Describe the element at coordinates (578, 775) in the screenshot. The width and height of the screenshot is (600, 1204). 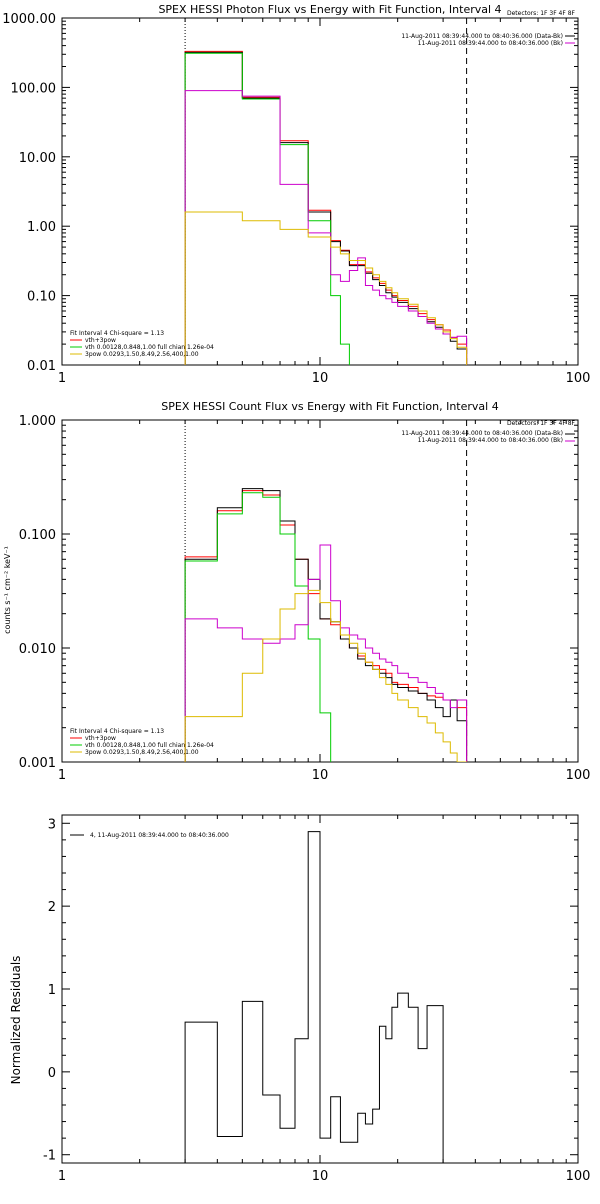
I see `count-flux-x-tick-label: 100` at that location.